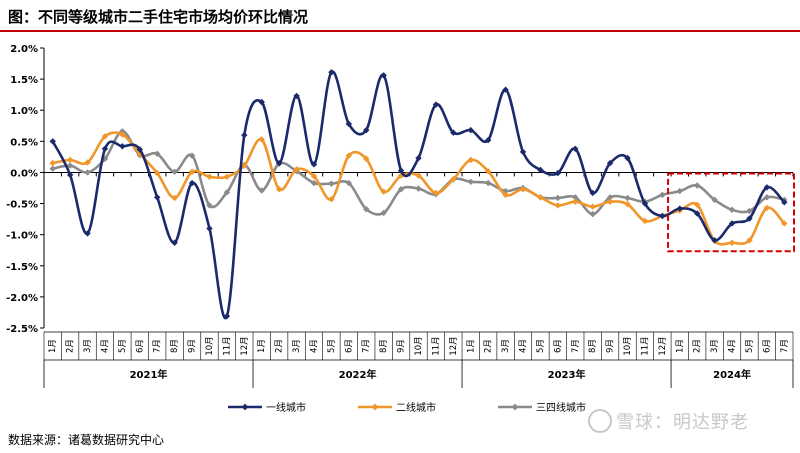 Image resolution: width=800 pixels, height=453 pixels. Describe the element at coordinates (561, 407) in the screenshot. I see `legend-label: 三四线城市` at that location.